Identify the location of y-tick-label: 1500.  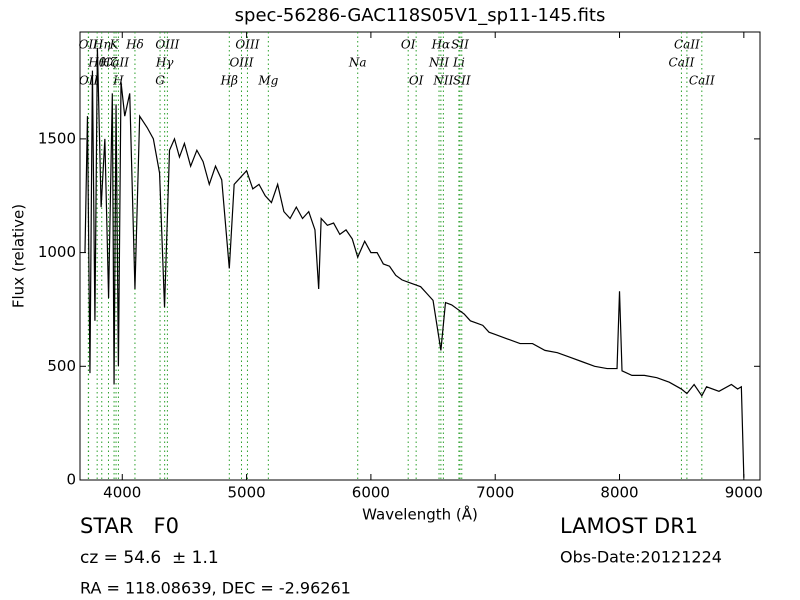
(57, 138).